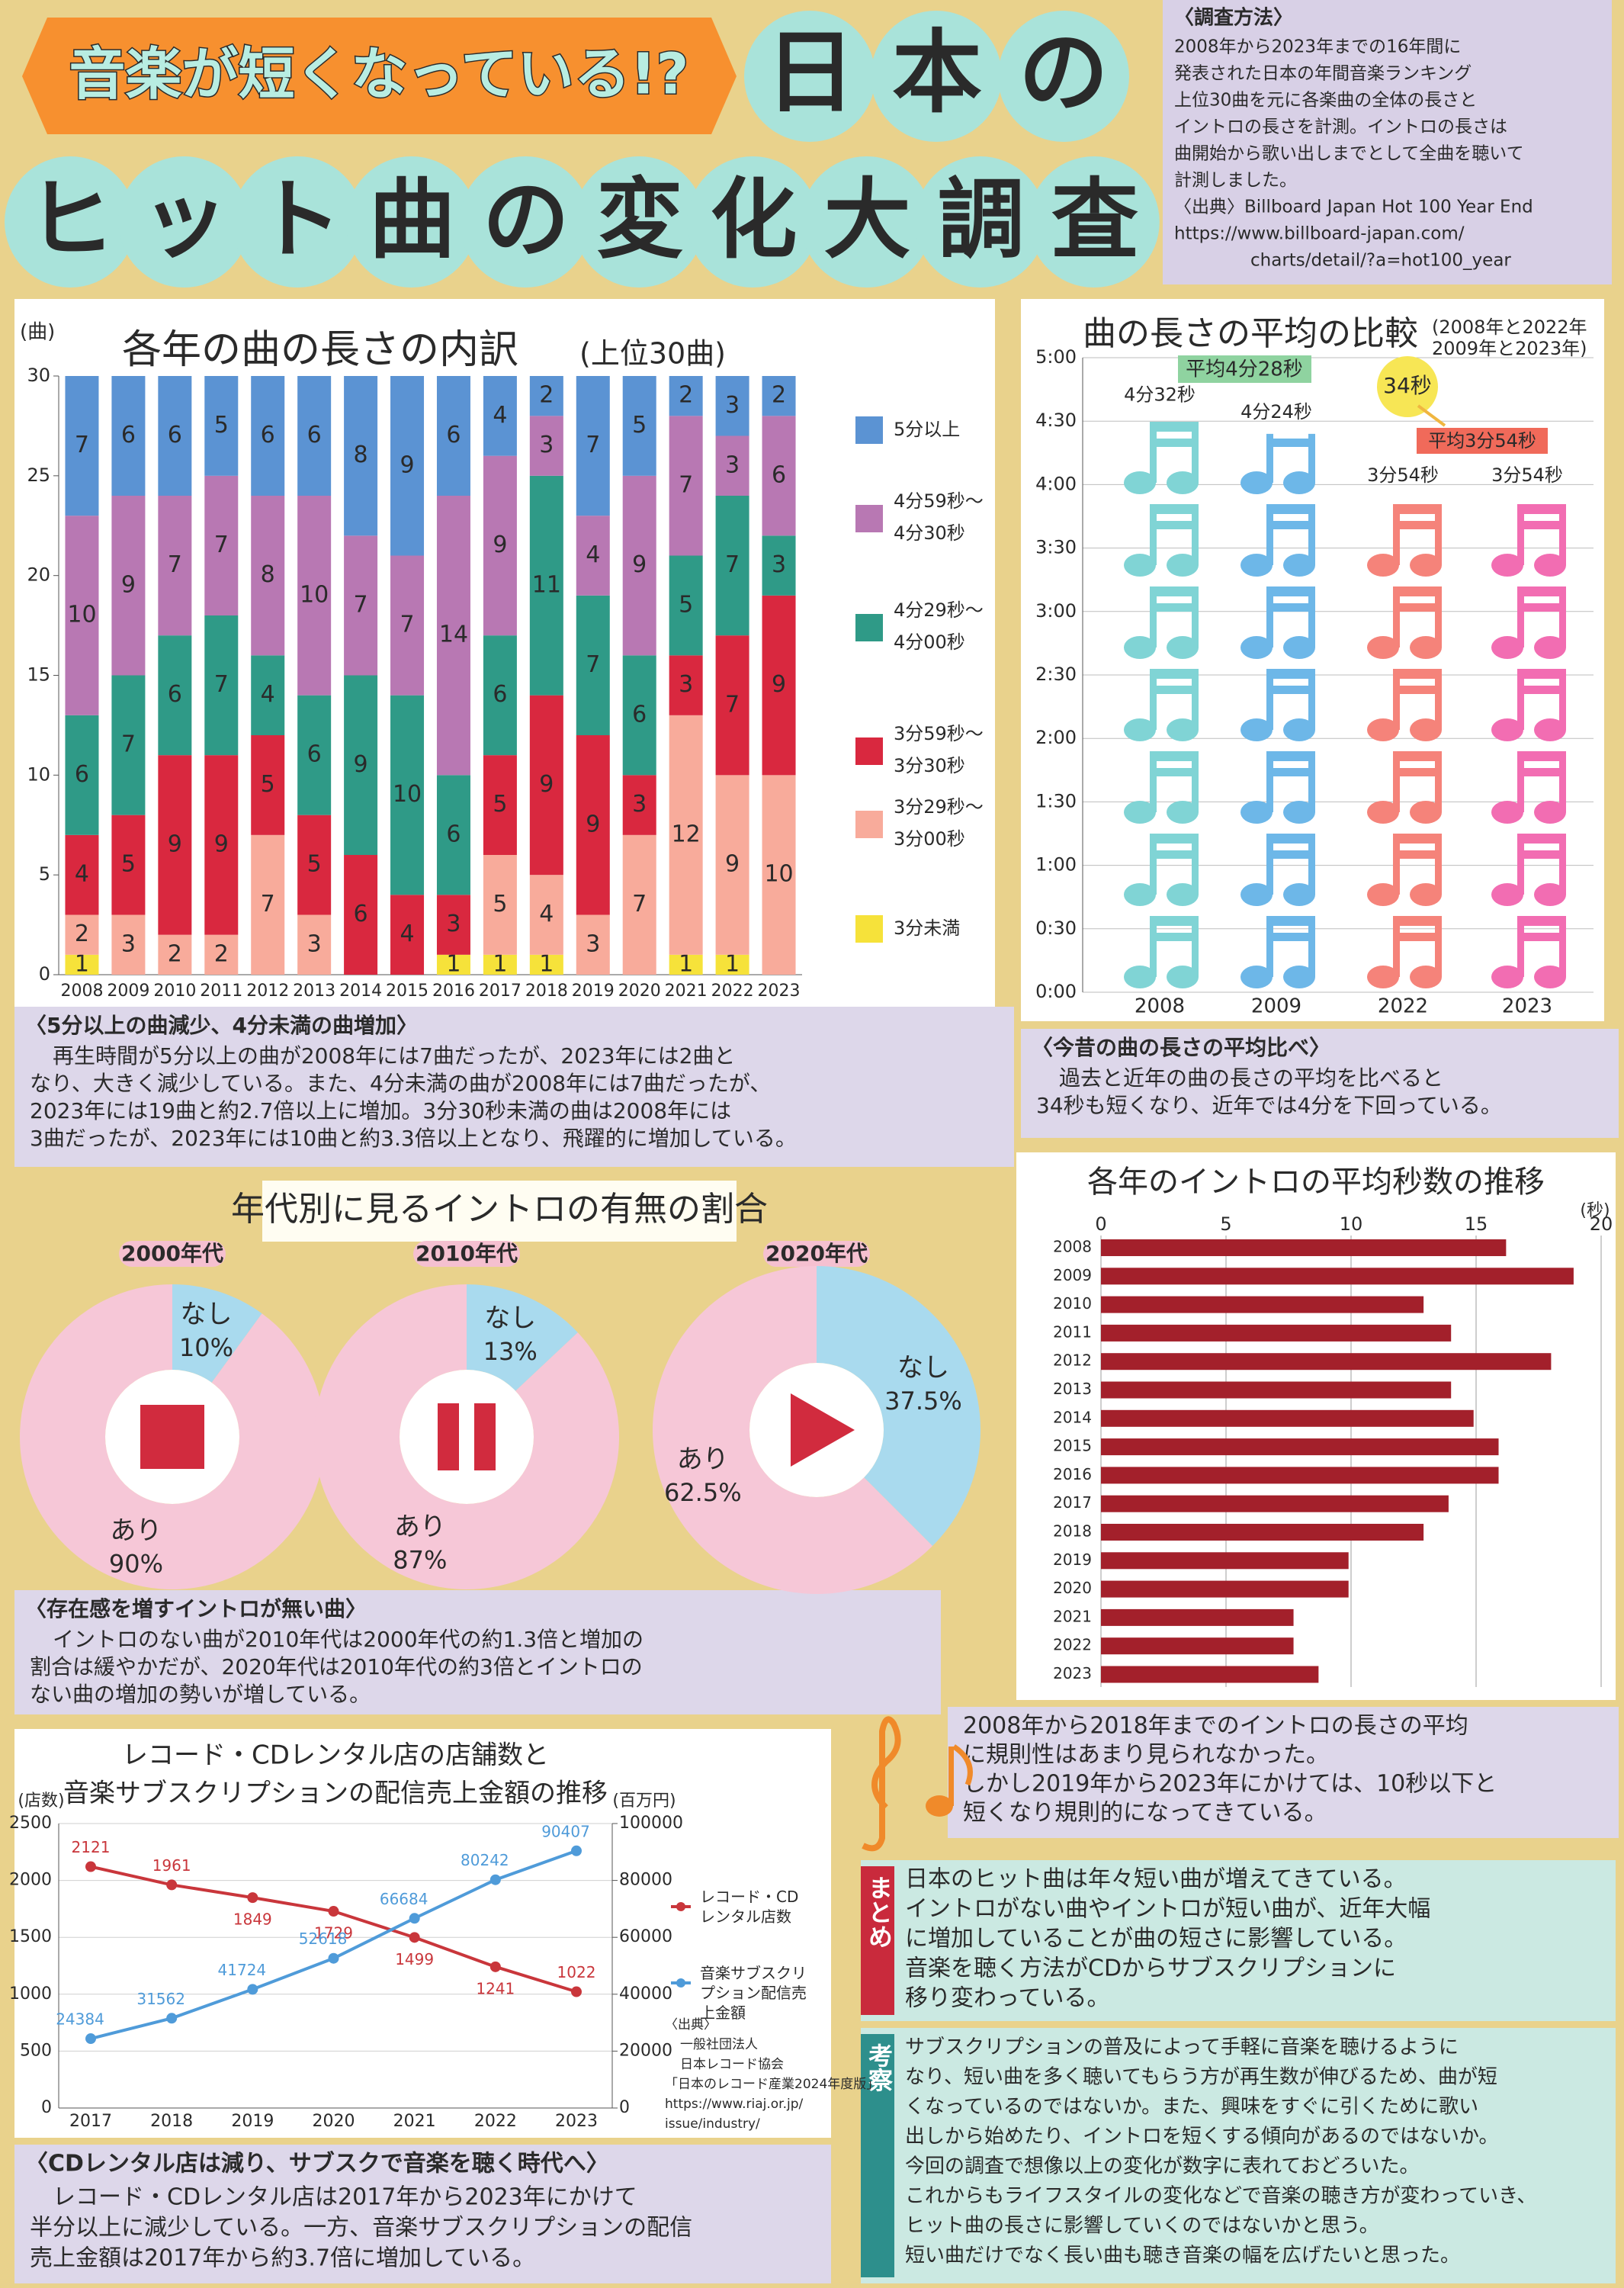 The height and width of the screenshot is (2288, 1624). What do you see at coordinates (36, 2050) in the screenshot?
I see `y-tick-label: 500` at bounding box center [36, 2050].